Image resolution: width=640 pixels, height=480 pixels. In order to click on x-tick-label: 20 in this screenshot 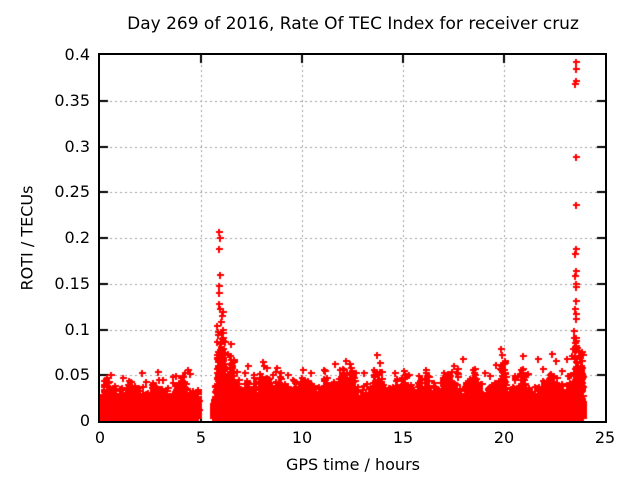, I will do `click(504, 437)`.